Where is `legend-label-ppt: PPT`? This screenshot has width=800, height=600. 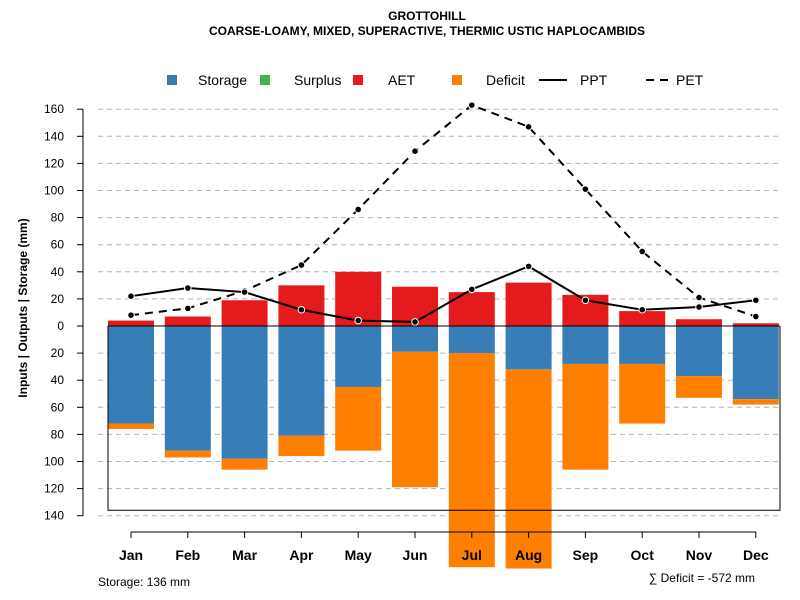
legend-label-ppt: PPT is located at coordinates (594, 80).